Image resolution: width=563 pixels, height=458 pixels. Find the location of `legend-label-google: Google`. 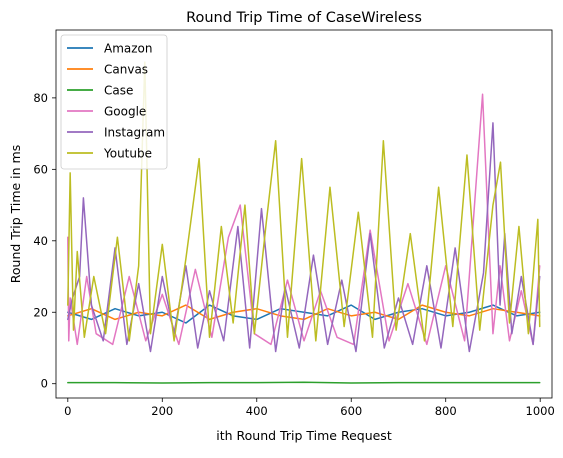

legend-label-google: Google is located at coordinates (125, 112).